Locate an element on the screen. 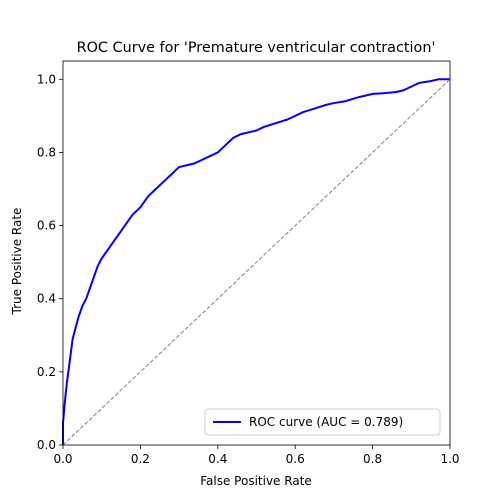 Image resolution: width=500 pixels, height=500 pixels. x-axis-label: False Positive Rate is located at coordinates (256, 481).